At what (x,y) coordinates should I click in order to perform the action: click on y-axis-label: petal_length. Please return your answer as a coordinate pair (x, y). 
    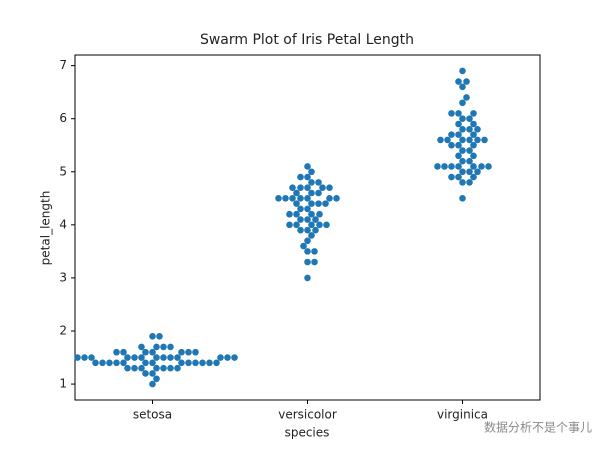
    Looking at the image, I should click on (46, 228).